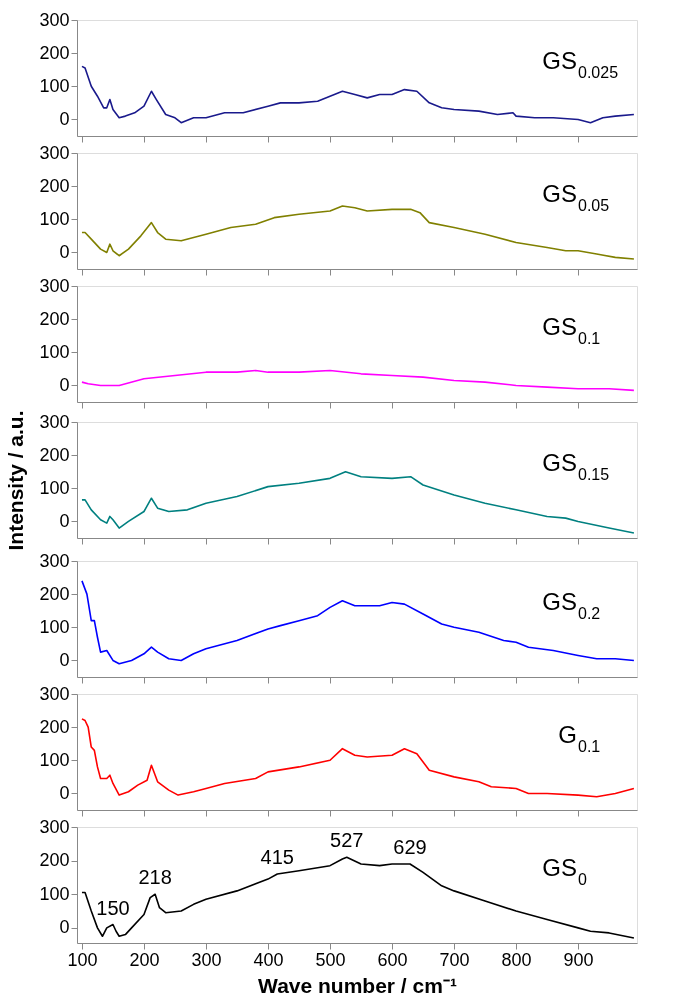 The width and height of the screenshot is (699, 1007). Describe the element at coordinates (578, 959) in the screenshot. I see `x-tick-label: 900` at that location.